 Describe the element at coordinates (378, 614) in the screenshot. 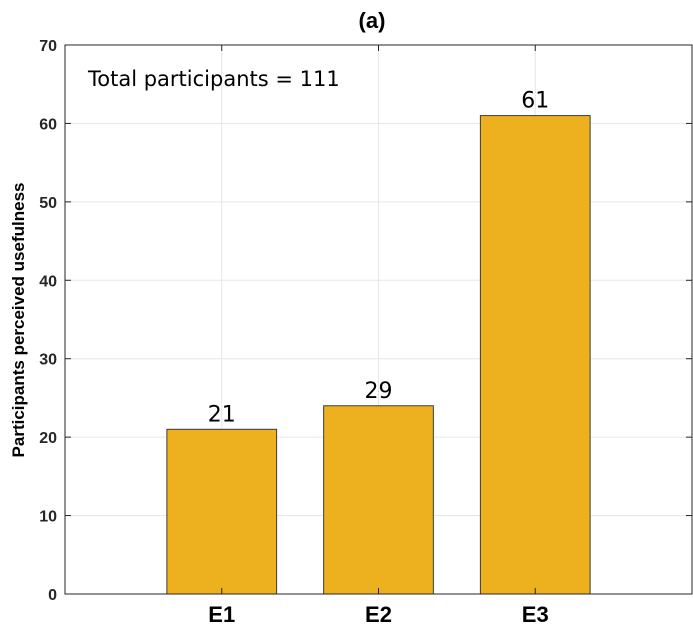

I see `x-tick-e2: E2` at that location.